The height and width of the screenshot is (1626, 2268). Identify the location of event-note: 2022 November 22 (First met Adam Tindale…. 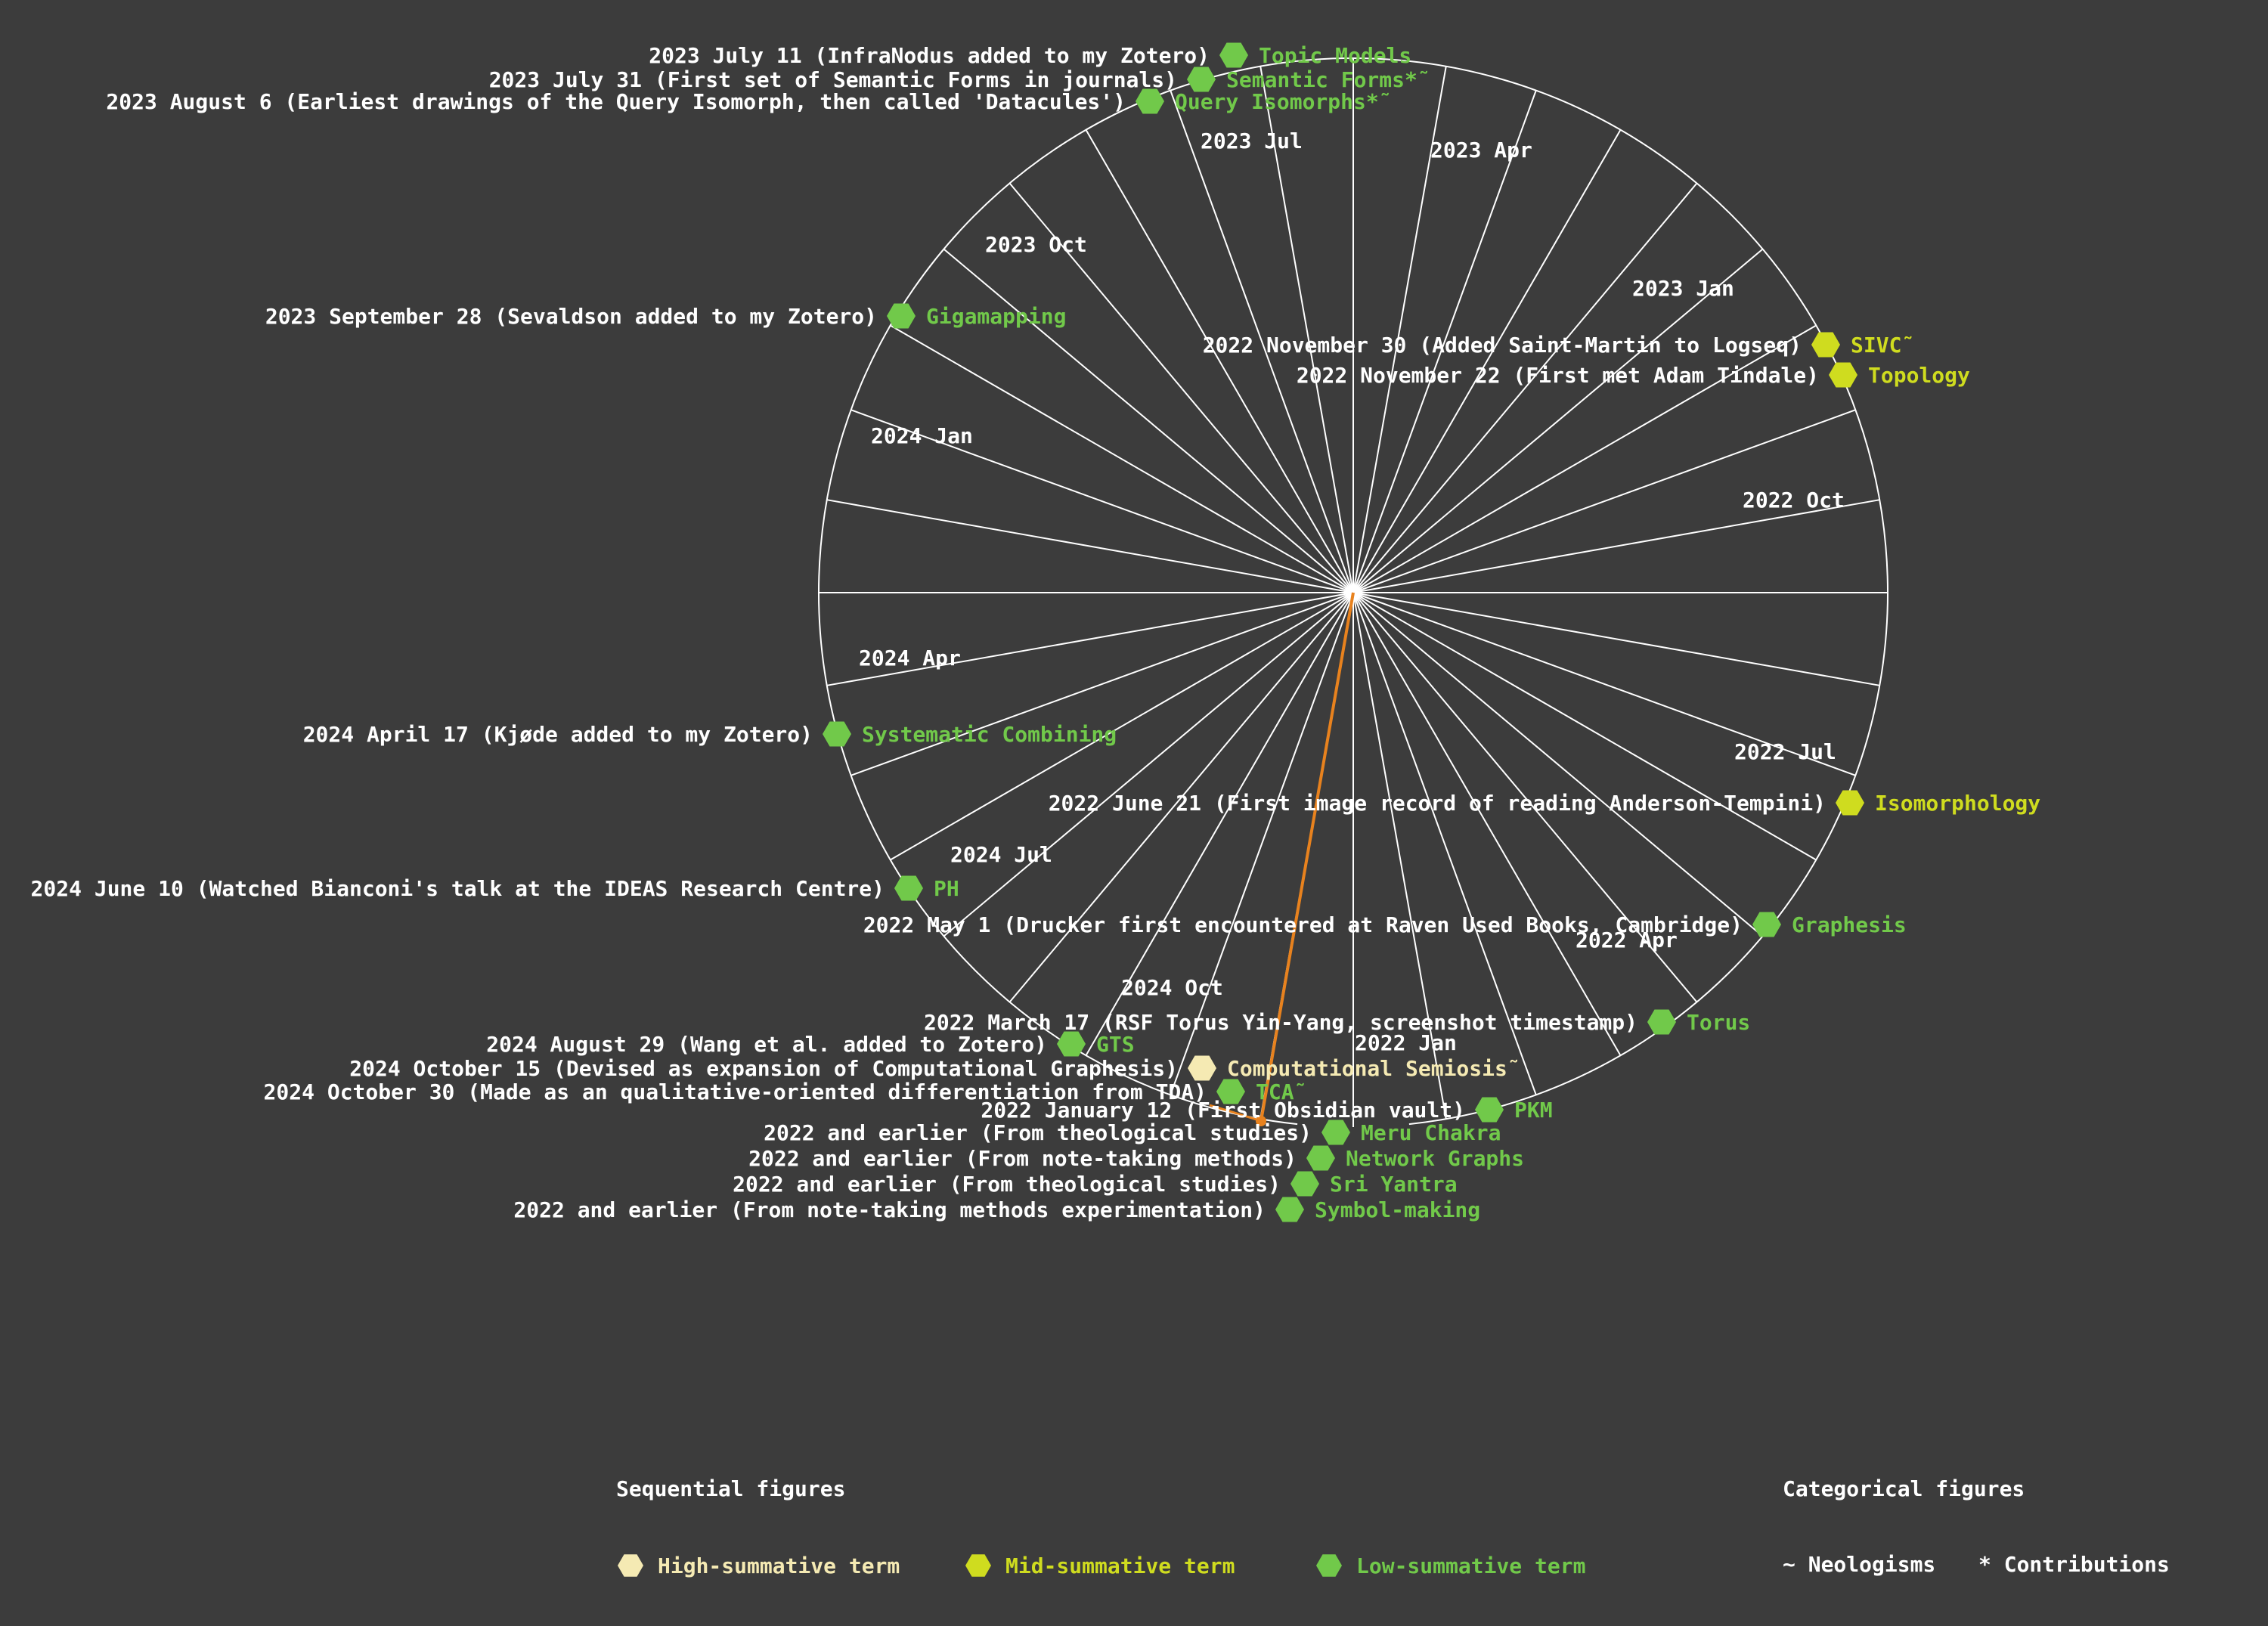
(1558, 375).